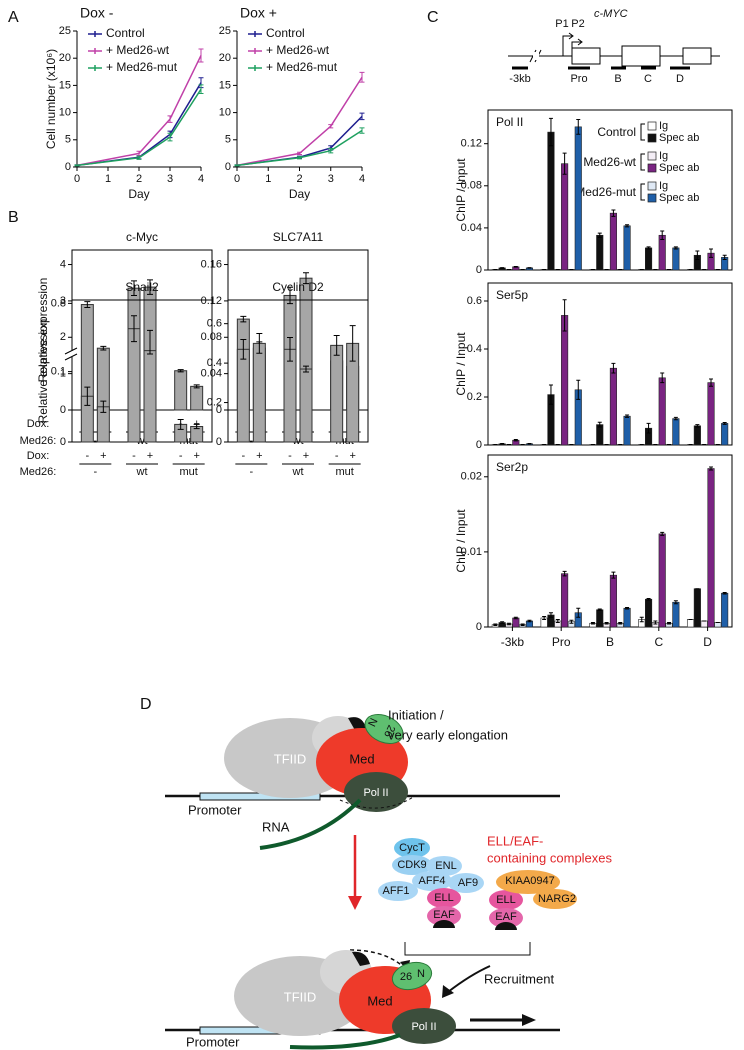  Describe the element at coordinates (432, 881) in the screenshot. I see `protein-label: AFF4` at that location.